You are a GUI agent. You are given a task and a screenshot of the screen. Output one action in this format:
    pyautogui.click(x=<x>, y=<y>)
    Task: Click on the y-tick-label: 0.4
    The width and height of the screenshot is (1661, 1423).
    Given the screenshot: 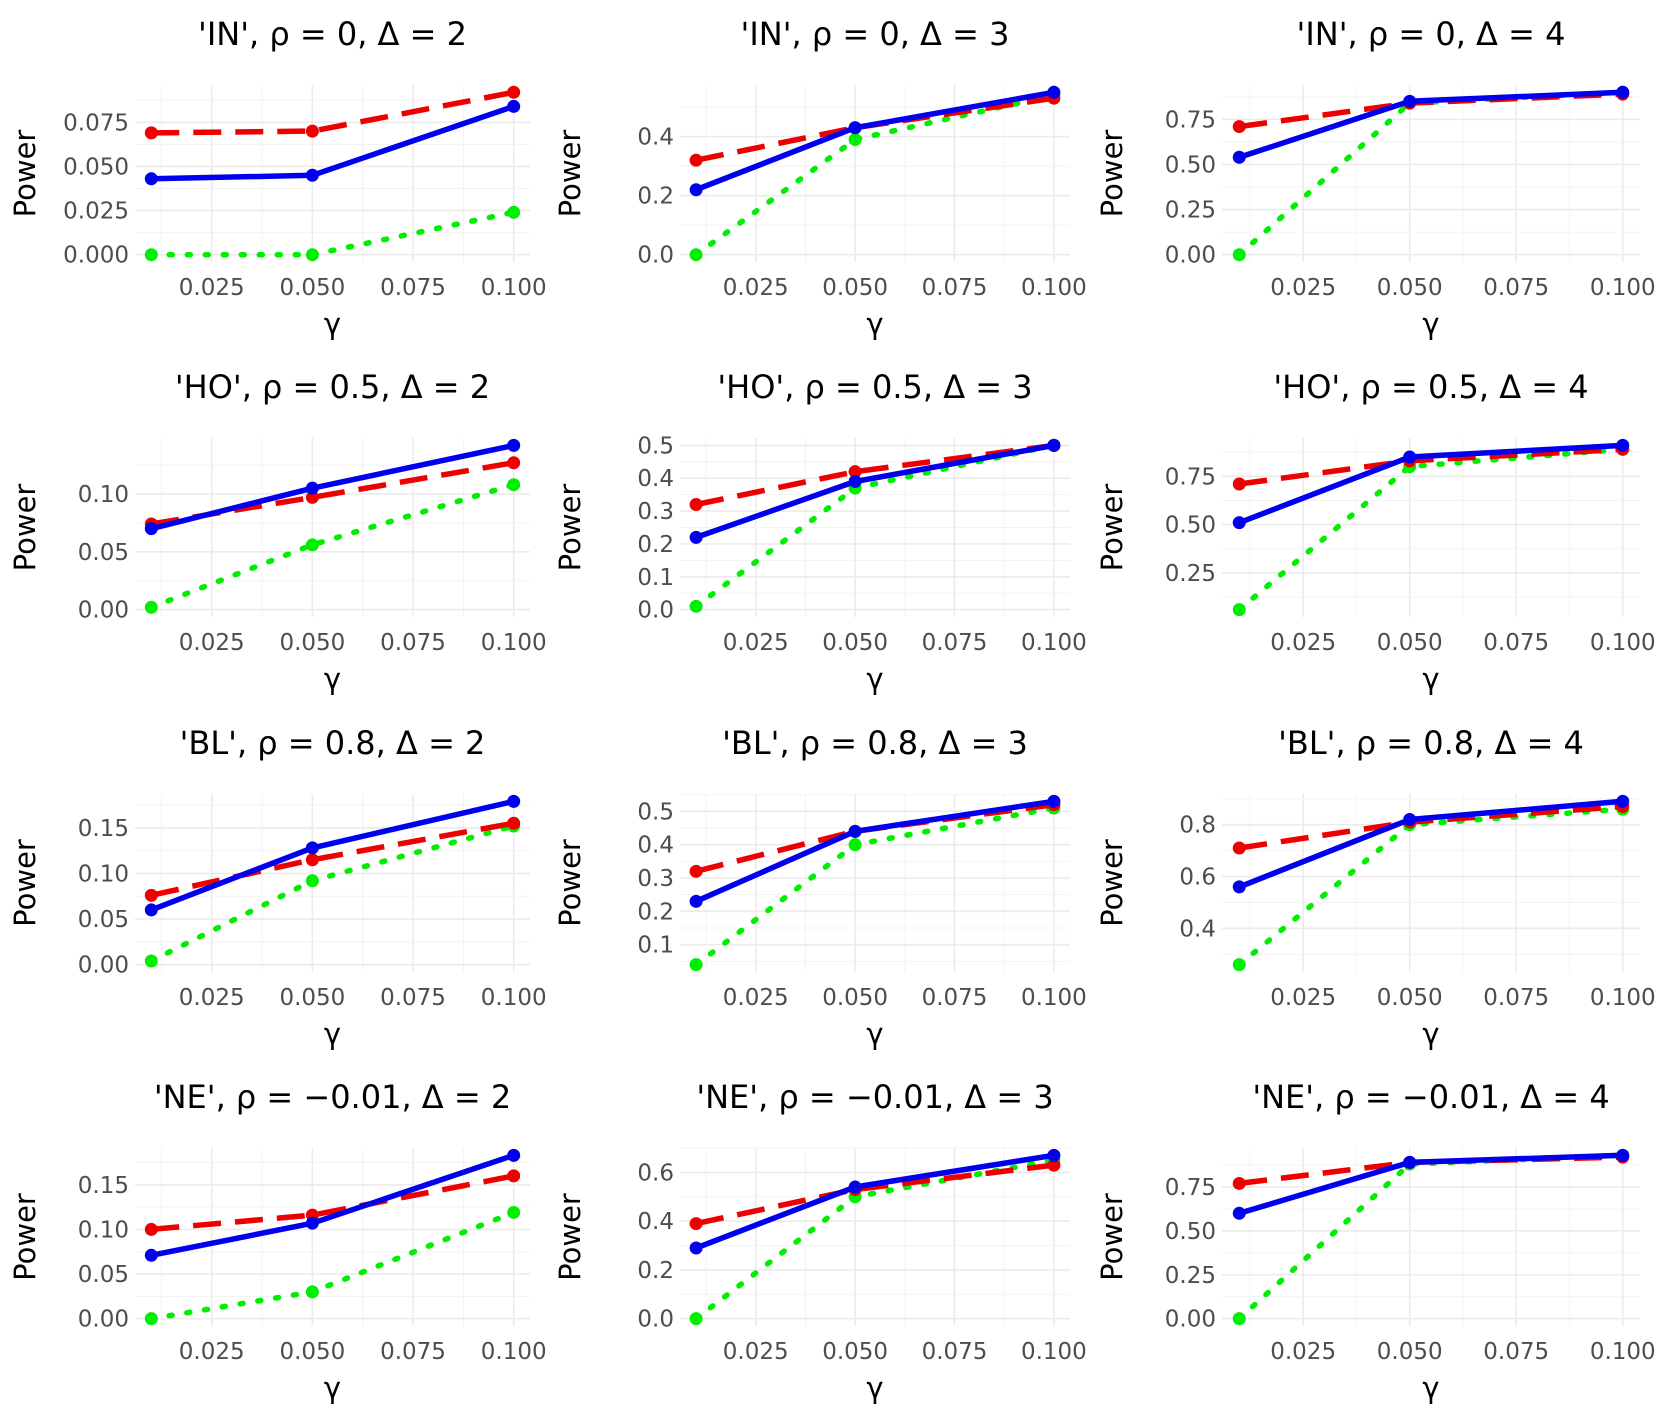 What is the action you would take?
    pyautogui.click(x=655, y=138)
    